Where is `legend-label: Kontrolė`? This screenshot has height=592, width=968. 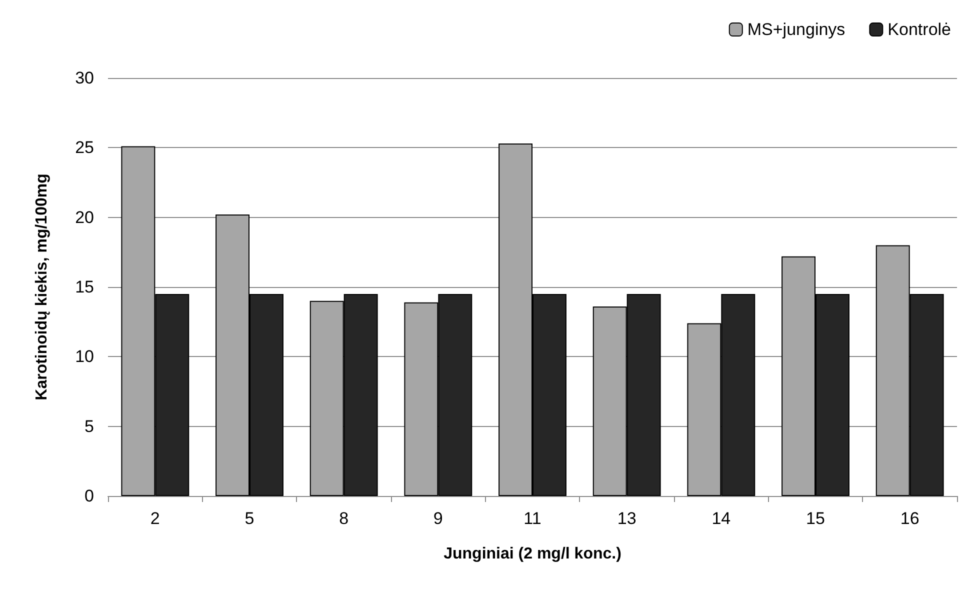 legend-label: Kontrolė is located at coordinates (920, 29).